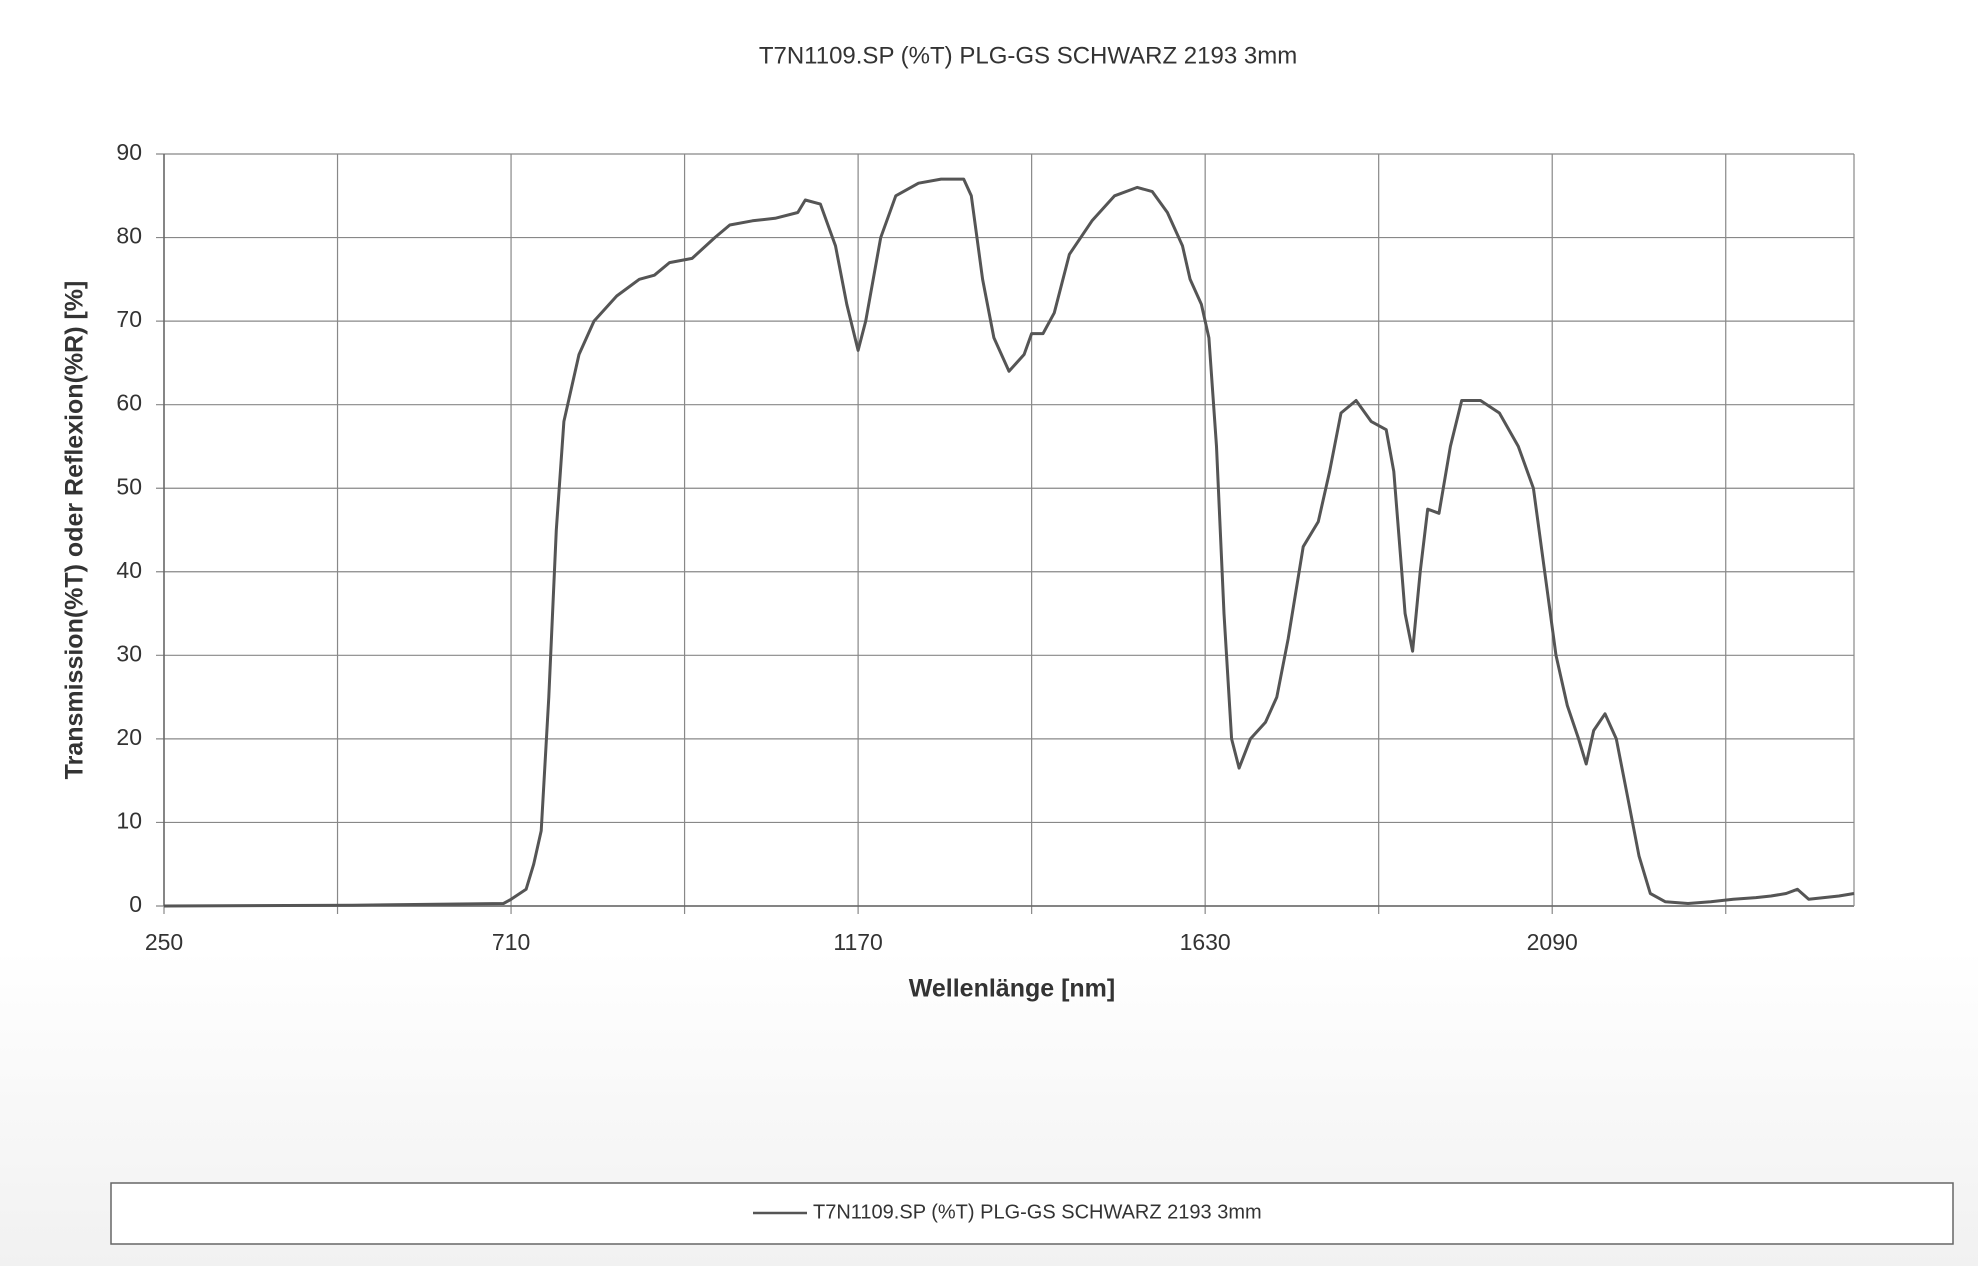  I want to click on y-axis-label: Transmission(%T) oder Reflexion(%R) [%], so click(75, 530).